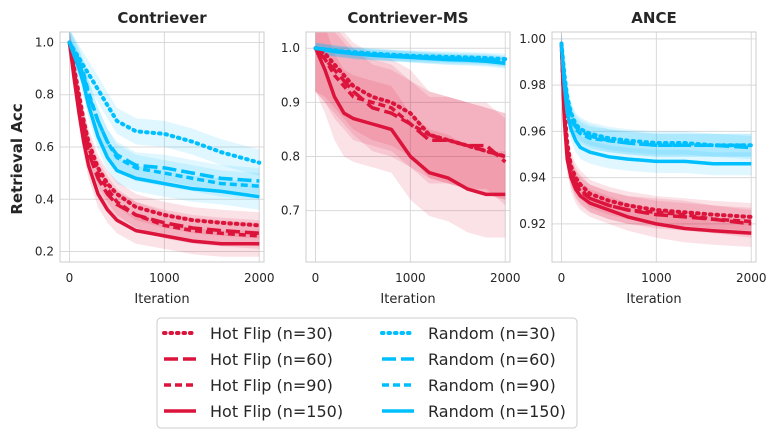 This screenshot has height=438, width=775. Describe the element at coordinates (492, 385) in the screenshot. I see `legend-label: Random (n=90)` at that location.